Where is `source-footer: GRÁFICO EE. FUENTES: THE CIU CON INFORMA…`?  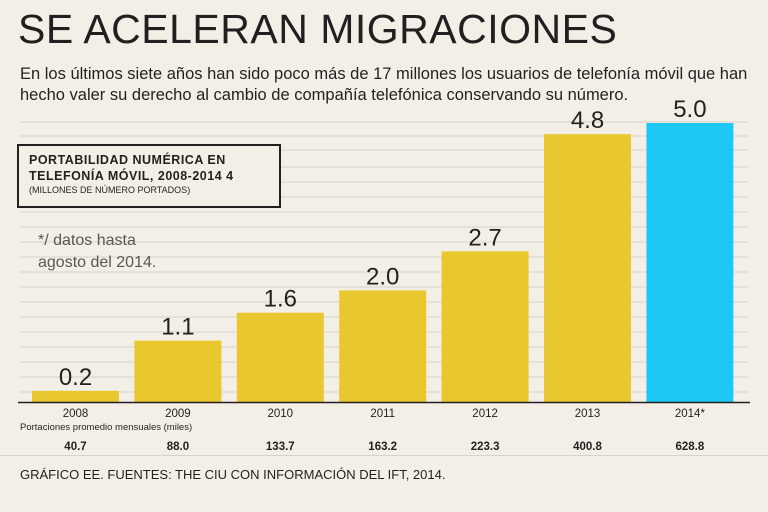
source-footer: GRÁFICO EE. FUENTES: THE CIU CON INFORMA… is located at coordinates (233, 474).